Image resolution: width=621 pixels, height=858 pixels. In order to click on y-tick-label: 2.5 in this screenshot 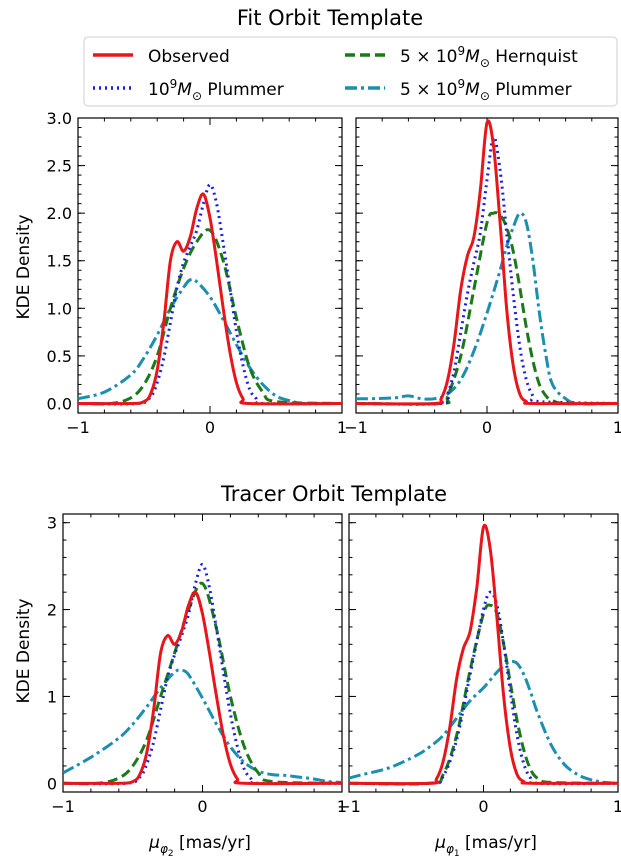, I will do `click(59, 166)`.